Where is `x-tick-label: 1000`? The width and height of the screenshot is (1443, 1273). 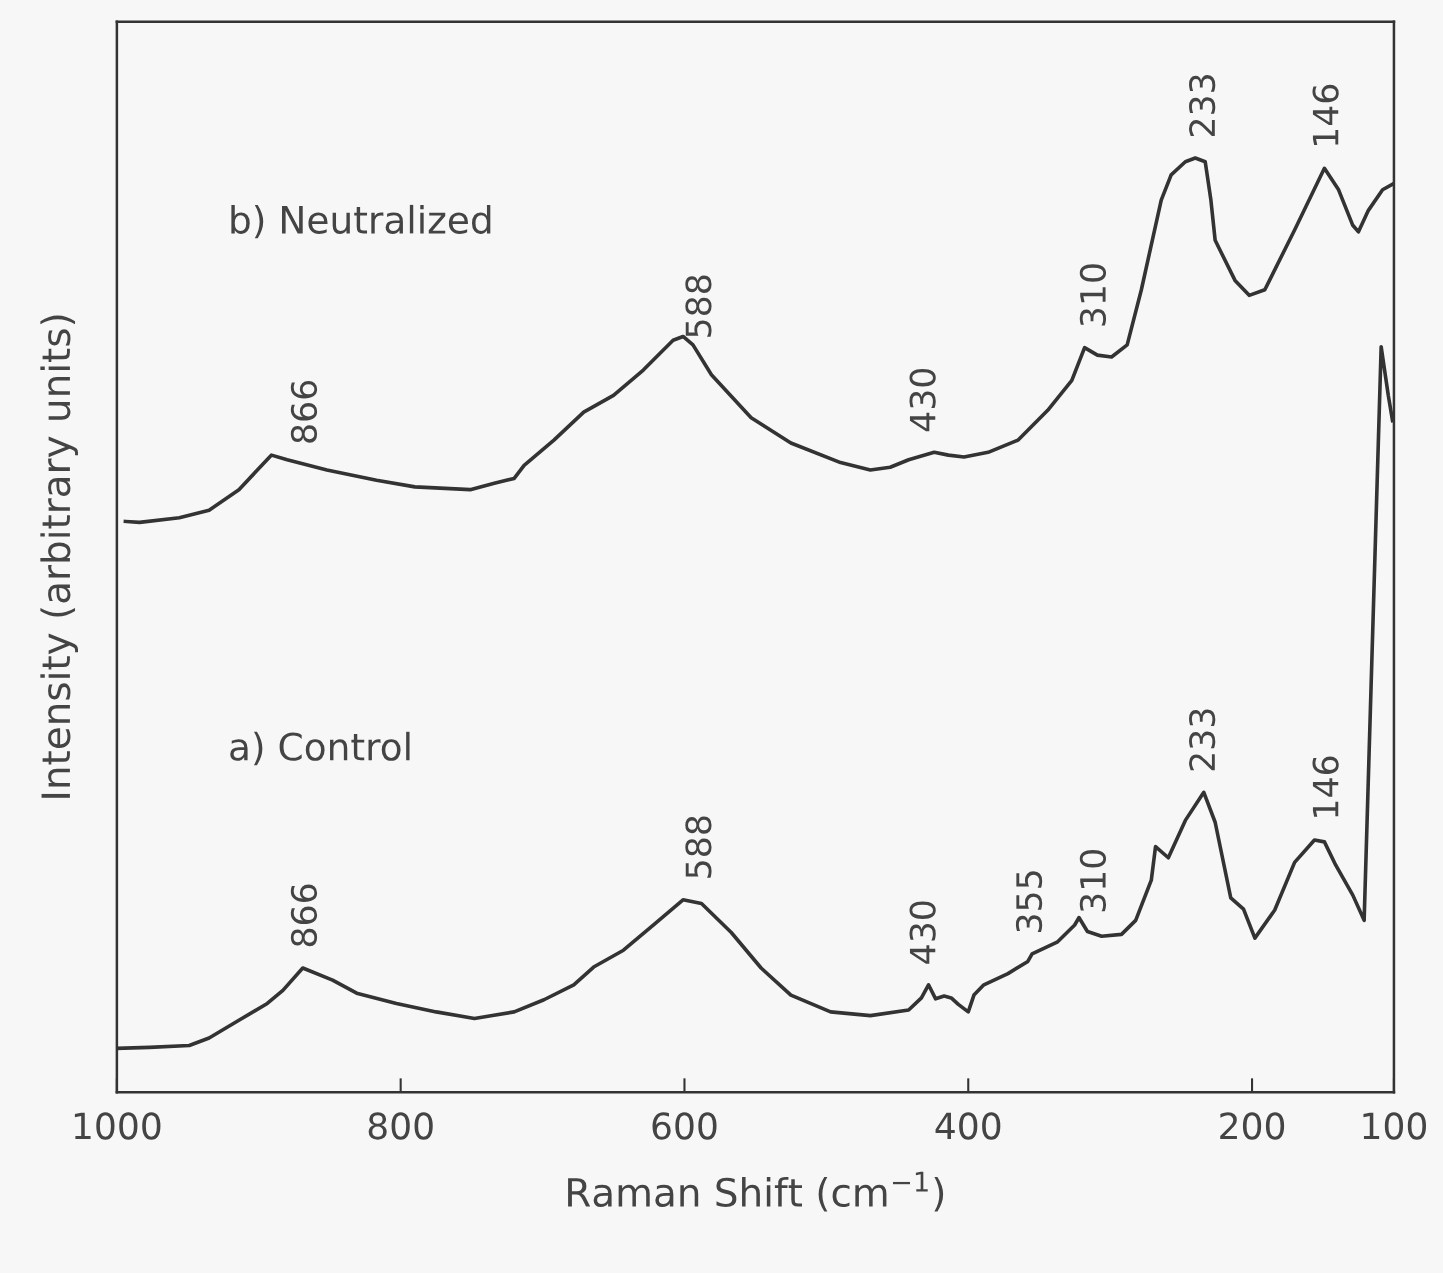
x-tick-label: 1000 is located at coordinates (117, 1126).